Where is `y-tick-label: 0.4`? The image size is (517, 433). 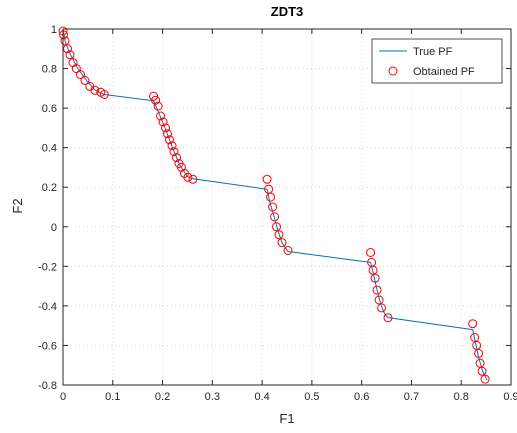
y-tick-label: 0.4 is located at coordinates (49, 149).